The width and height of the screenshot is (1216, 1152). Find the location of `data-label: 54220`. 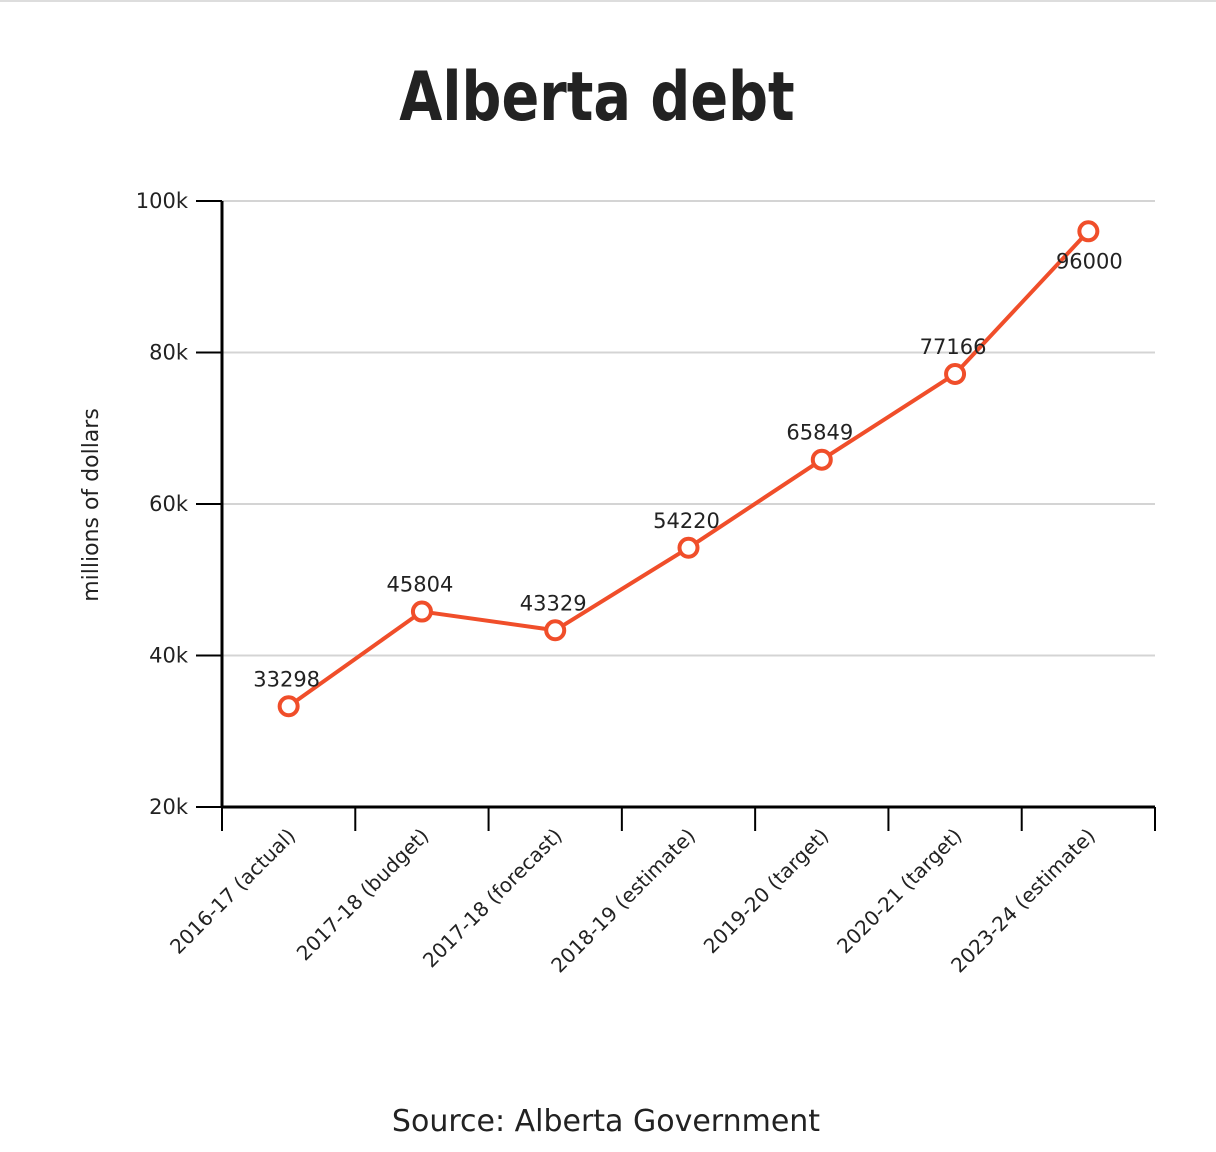

data-label: 54220 is located at coordinates (686, 521).